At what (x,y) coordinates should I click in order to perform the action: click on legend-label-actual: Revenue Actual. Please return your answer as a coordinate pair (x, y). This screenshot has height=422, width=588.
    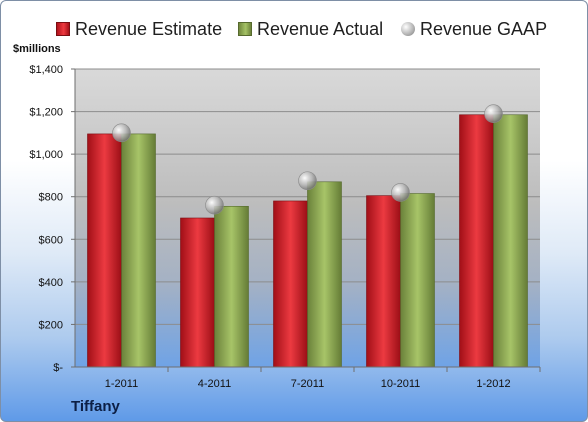
    Looking at the image, I should click on (320, 28).